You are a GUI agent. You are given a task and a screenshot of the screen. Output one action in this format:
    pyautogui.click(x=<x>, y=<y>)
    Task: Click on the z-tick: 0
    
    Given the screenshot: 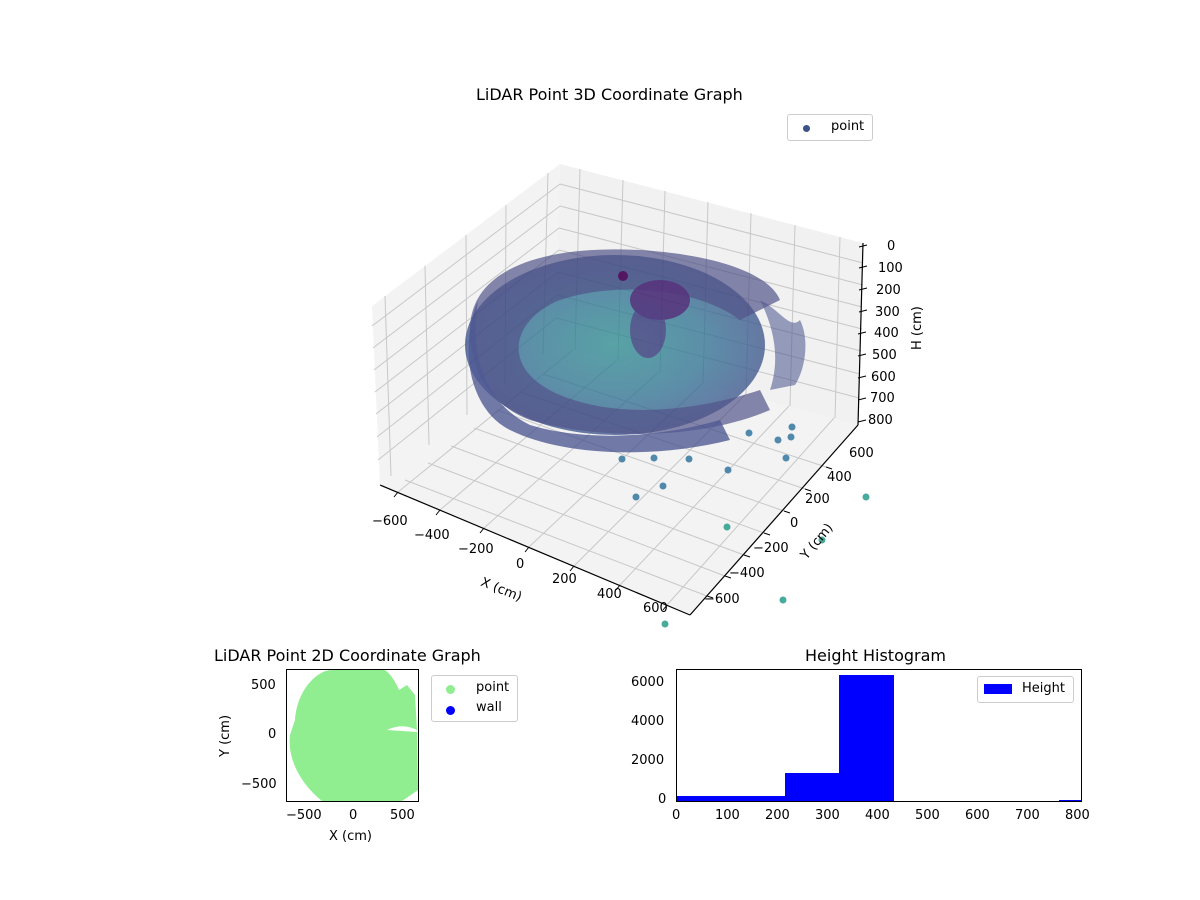 What is the action you would take?
    pyautogui.click(x=891, y=246)
    